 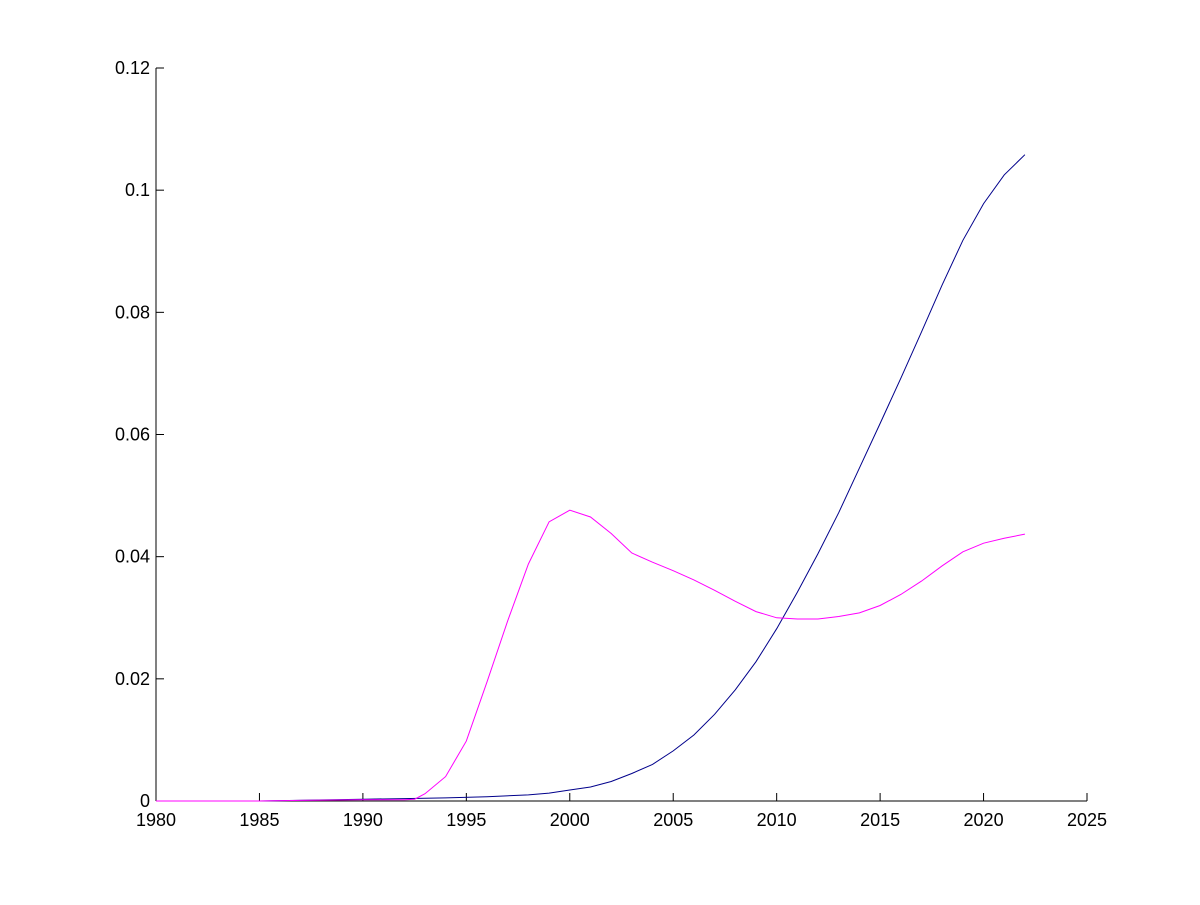 What do you see at coordinates (132, 557) in the screenshot?
I see `y-tick-label: 0.04` at bounding box center [132, 557].